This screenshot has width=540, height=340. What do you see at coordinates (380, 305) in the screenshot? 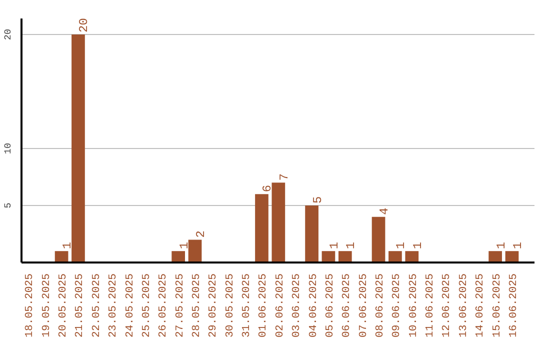
I see `x-tick-label: 08.06.2025` at bounding box center [380, 305].